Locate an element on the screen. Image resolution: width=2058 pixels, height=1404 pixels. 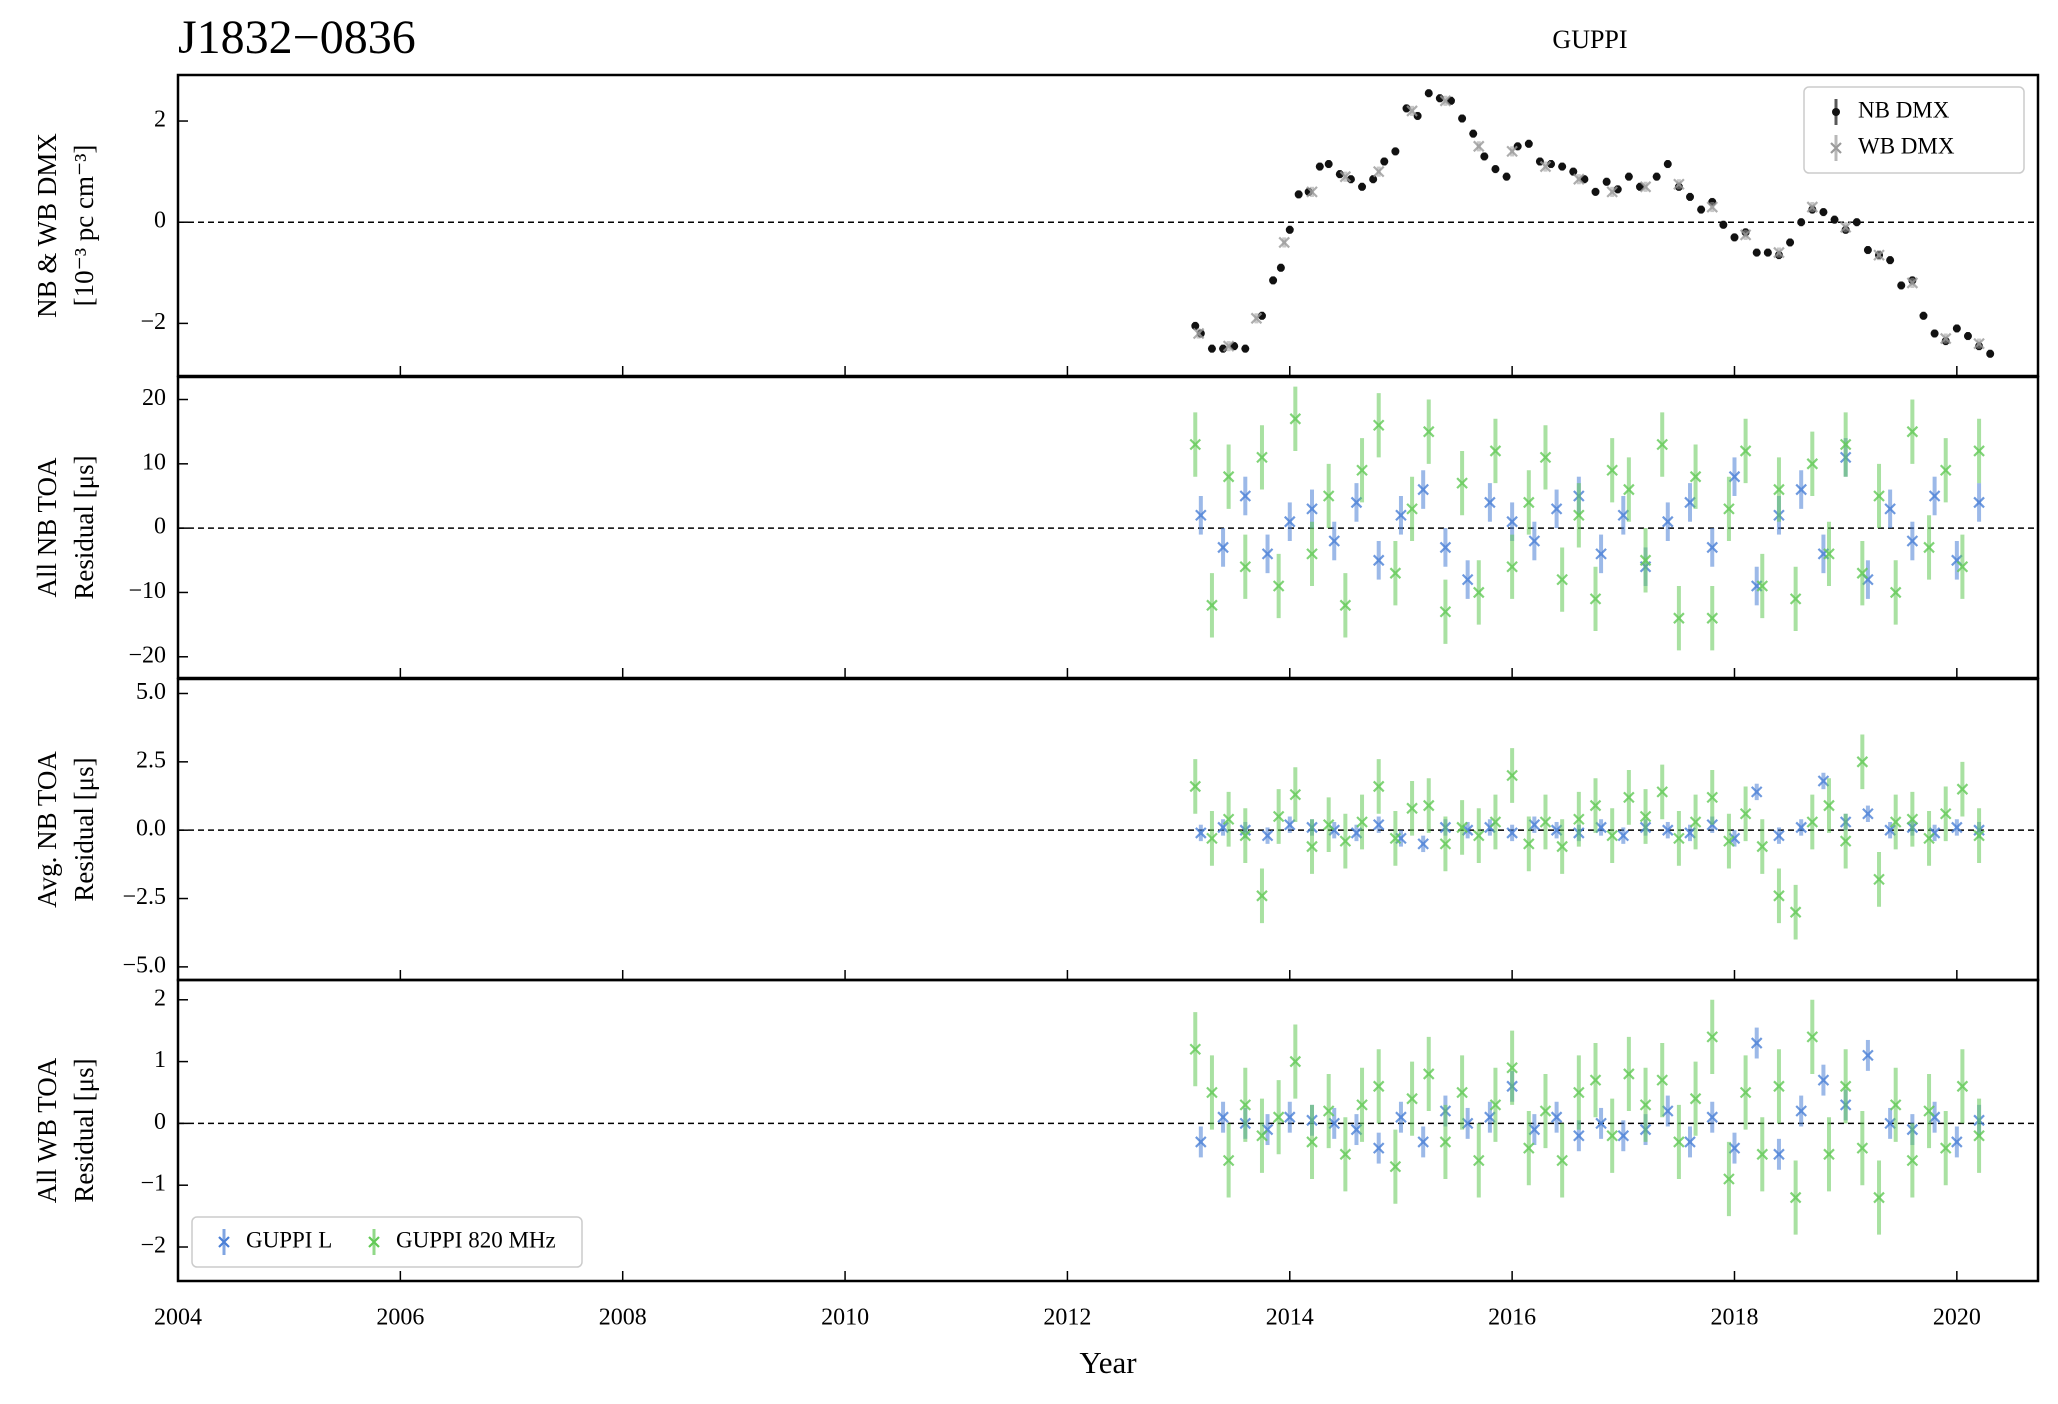
x-tick-label: 2006 is located at coordinates (400, 1318).